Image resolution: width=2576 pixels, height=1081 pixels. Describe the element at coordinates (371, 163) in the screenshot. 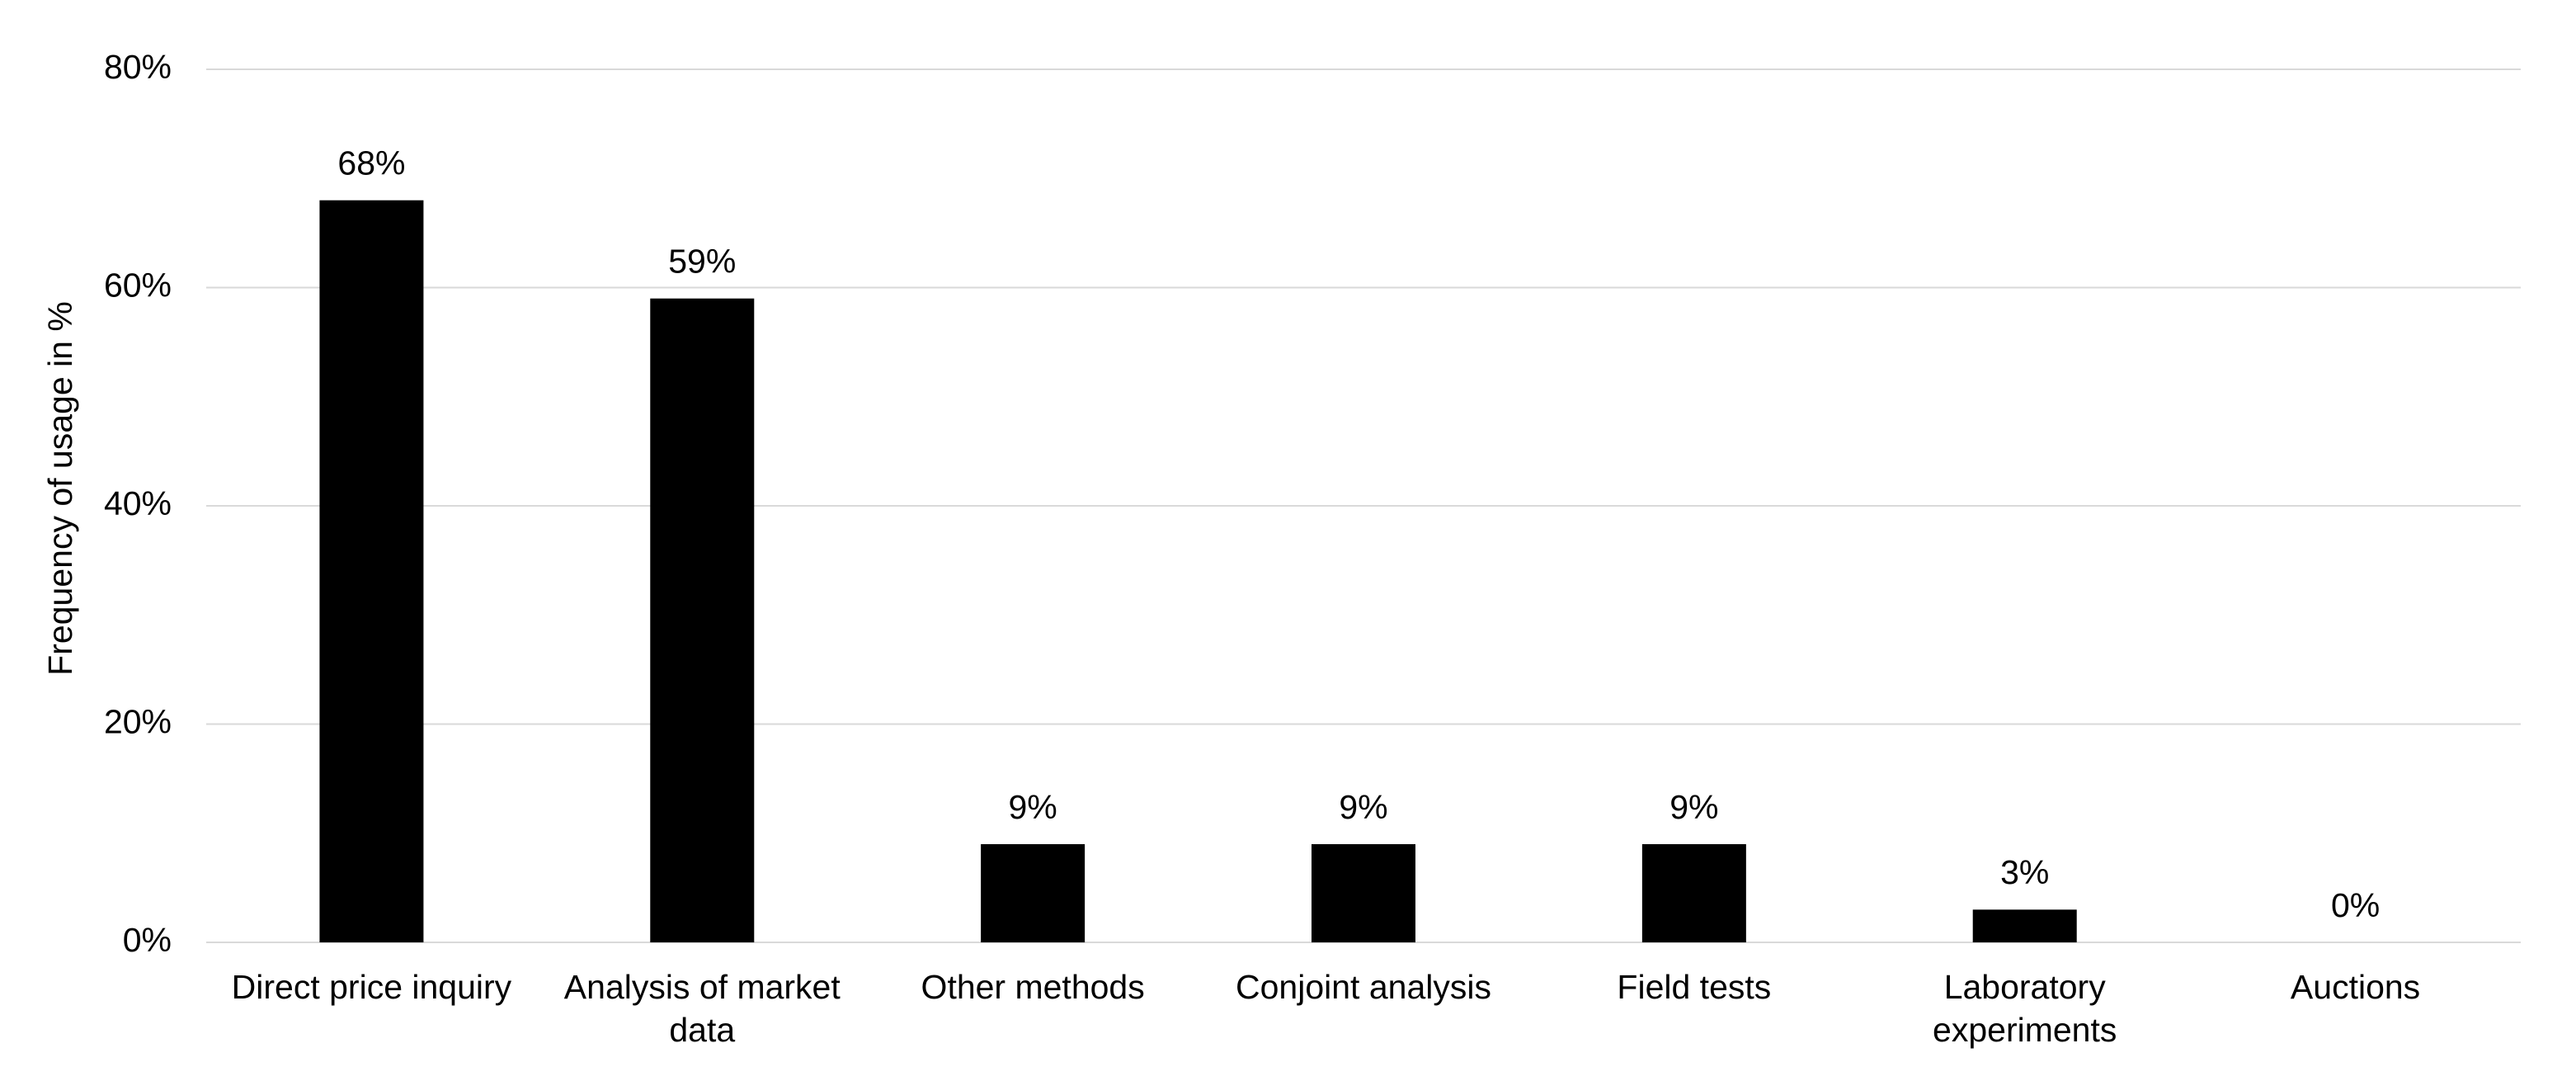

I see `data-label: 68%` at that location.